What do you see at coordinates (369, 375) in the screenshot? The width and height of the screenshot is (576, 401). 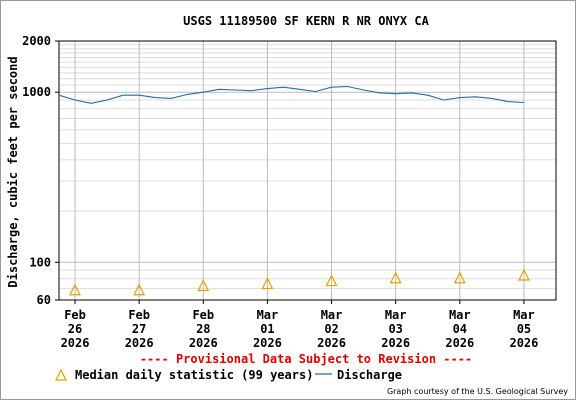 I see `discharge-legend-label: Discharge` at bounding box center [369, 375].